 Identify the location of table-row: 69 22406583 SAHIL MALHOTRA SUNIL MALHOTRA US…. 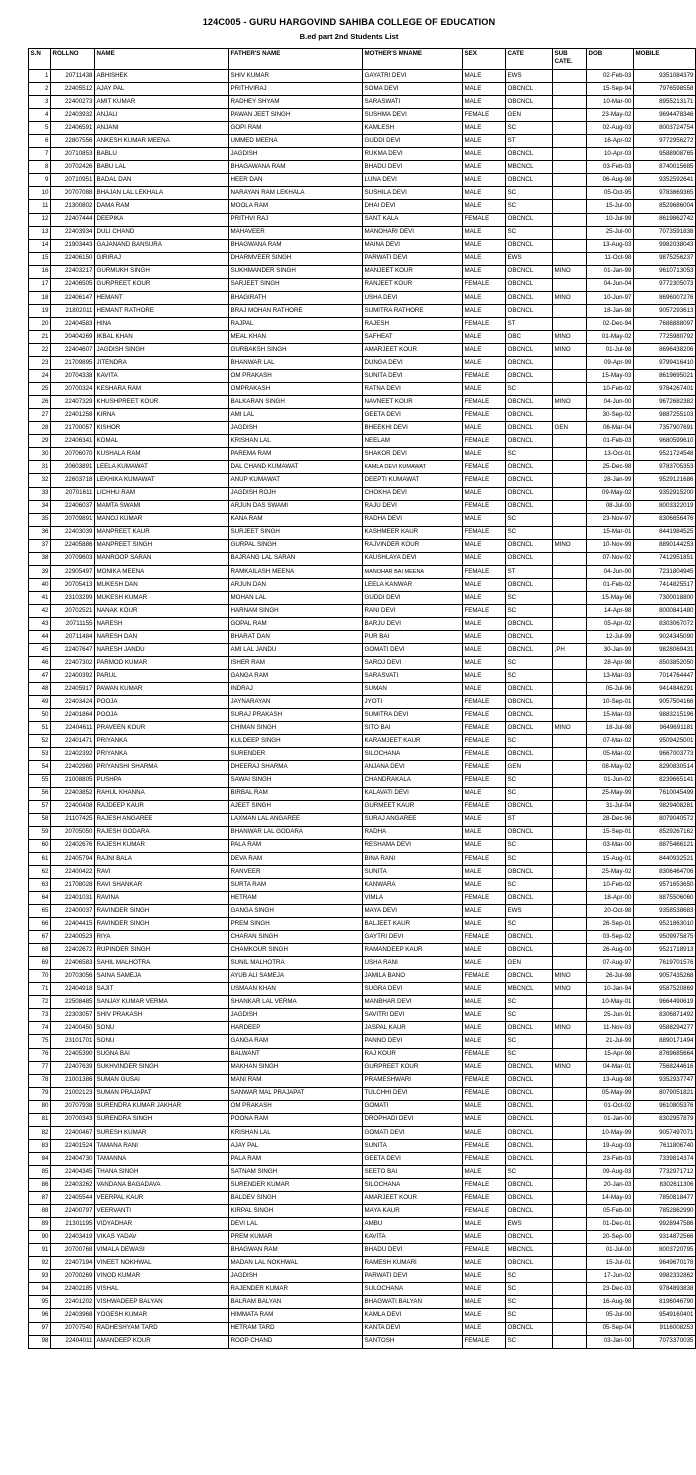
(362, 963).